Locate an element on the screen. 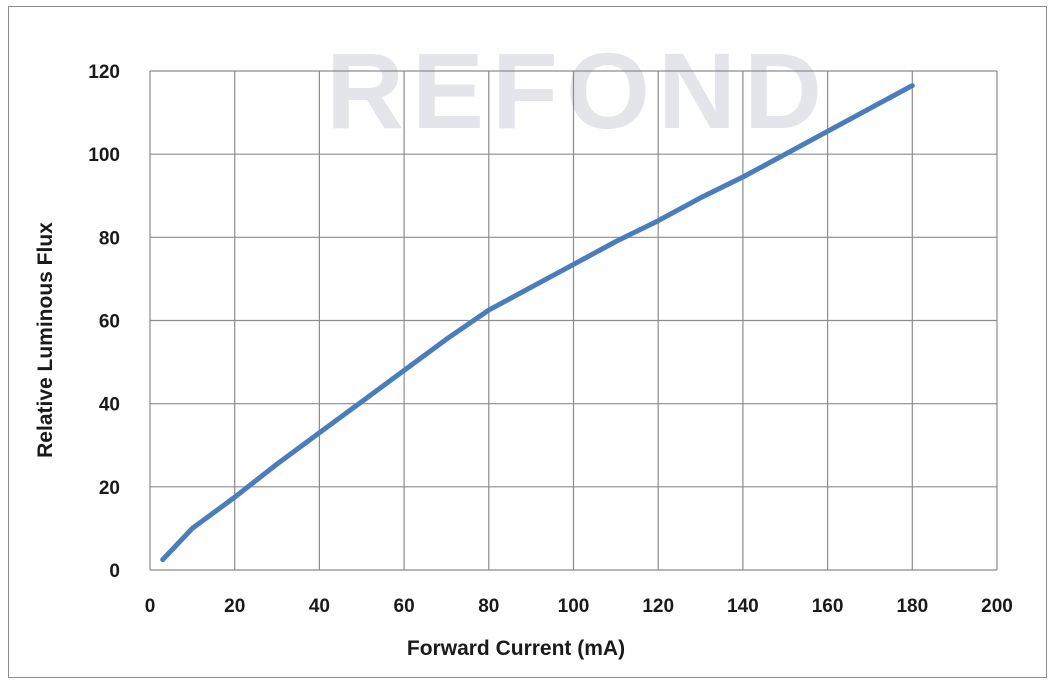  x-axis-title: Forward Current (mA) is located at coordinates (516, 648).